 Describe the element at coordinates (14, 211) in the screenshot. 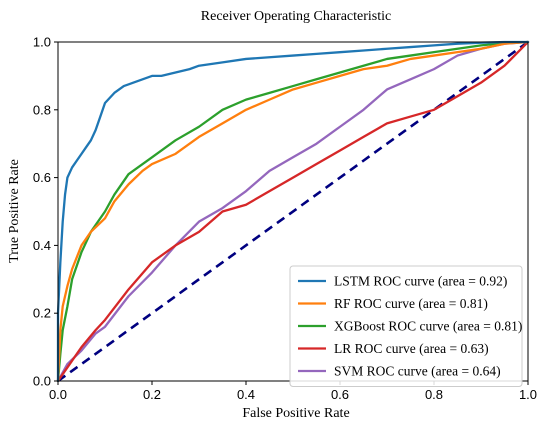

I see `y-axis-label: True Positive Rate` at that location.